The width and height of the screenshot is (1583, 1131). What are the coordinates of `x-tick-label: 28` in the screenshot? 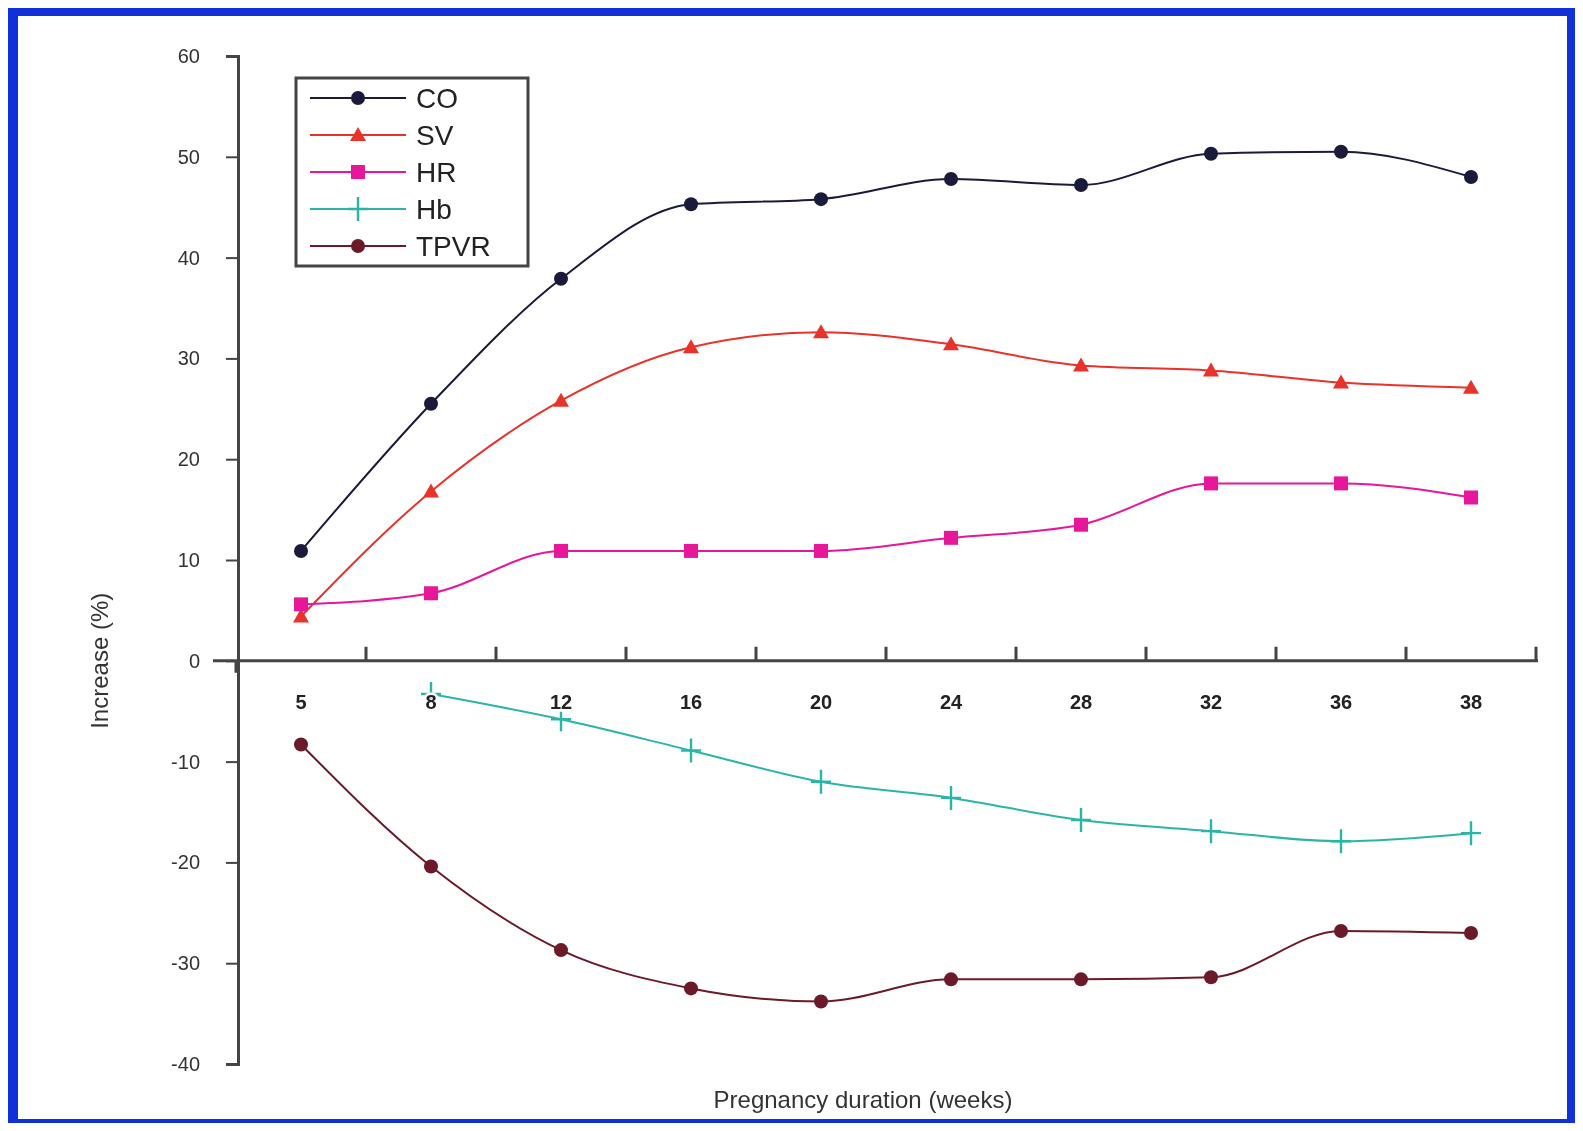 It's located at (1081, 701).